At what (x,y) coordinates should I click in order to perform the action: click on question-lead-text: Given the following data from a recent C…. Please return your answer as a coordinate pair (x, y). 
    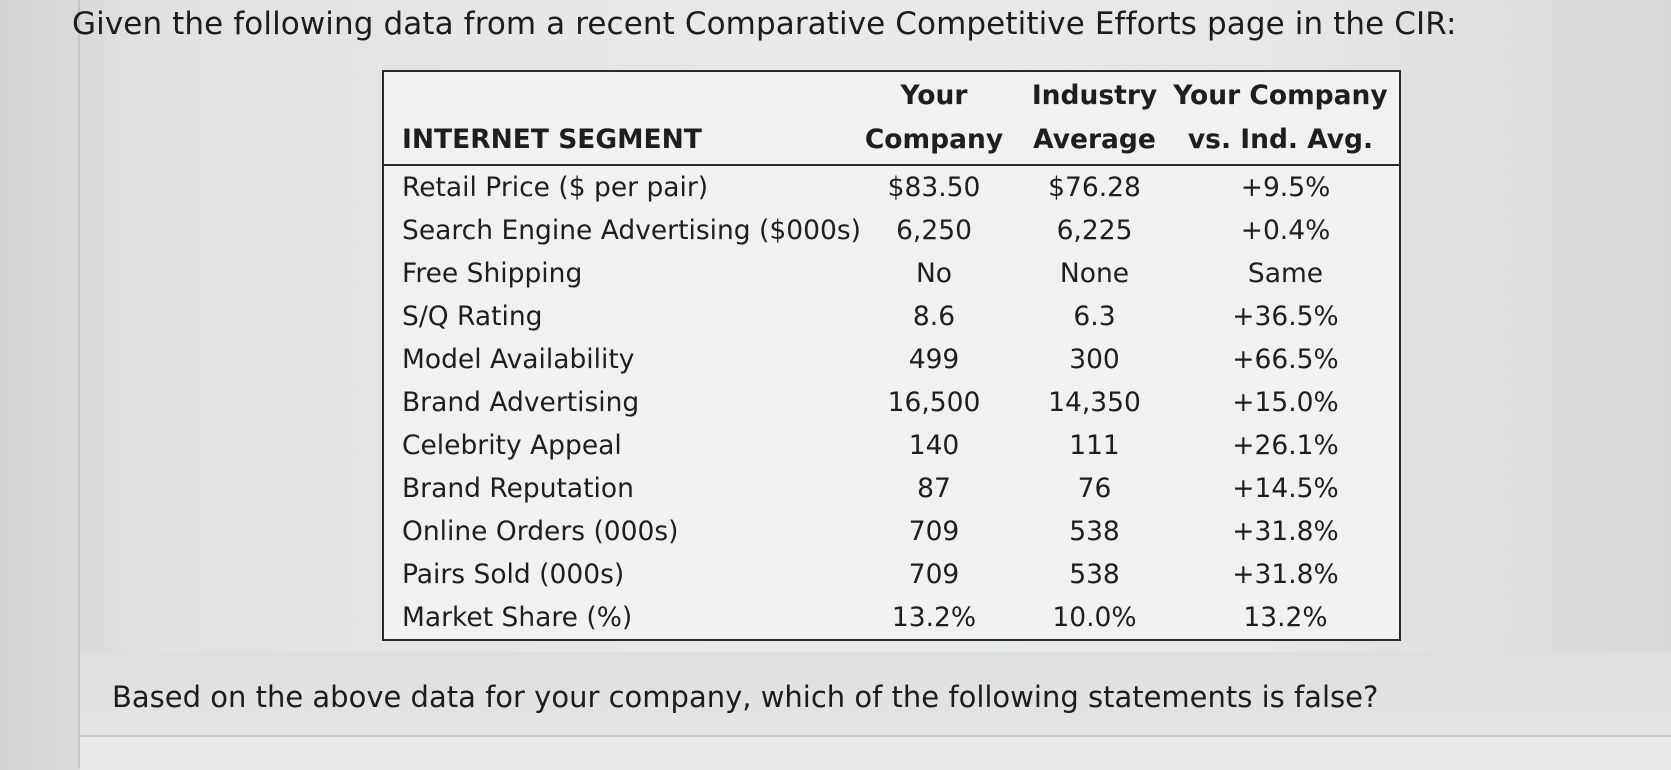
    Looking at the image, I should click on (764, 24).